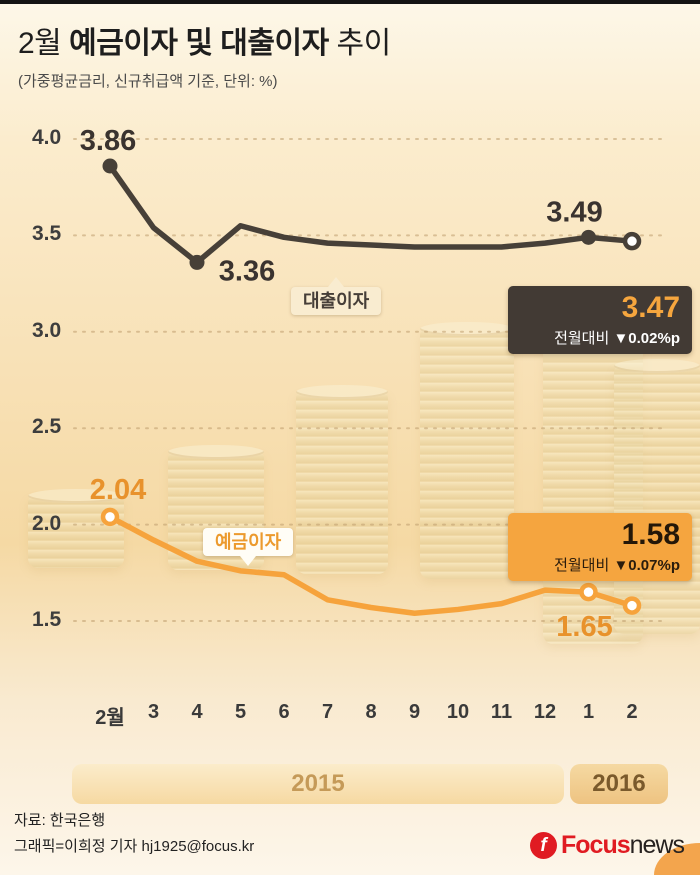 Image resolution: width=700 pixels, height=875 pixels. Describe the element at coordinates (596, 845) in the screenshot. I see `focus-news-logo-focus: Focus` at that location.